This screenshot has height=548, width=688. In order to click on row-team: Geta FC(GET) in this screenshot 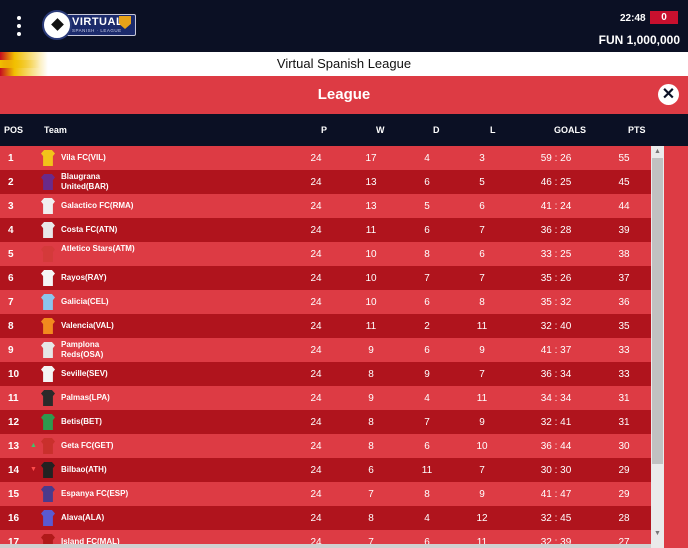, I will do `click(87, 445)`.